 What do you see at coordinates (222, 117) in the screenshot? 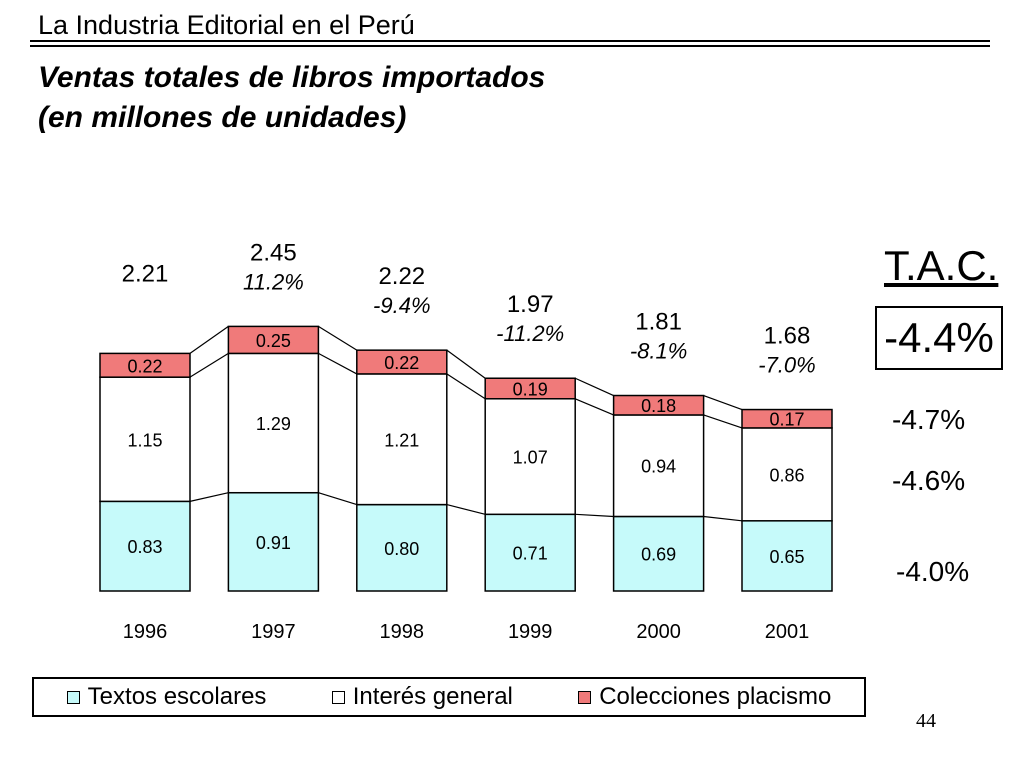
I see `chart-title-line-2: (en millones de unidades)` at bounding box center [222, 117].